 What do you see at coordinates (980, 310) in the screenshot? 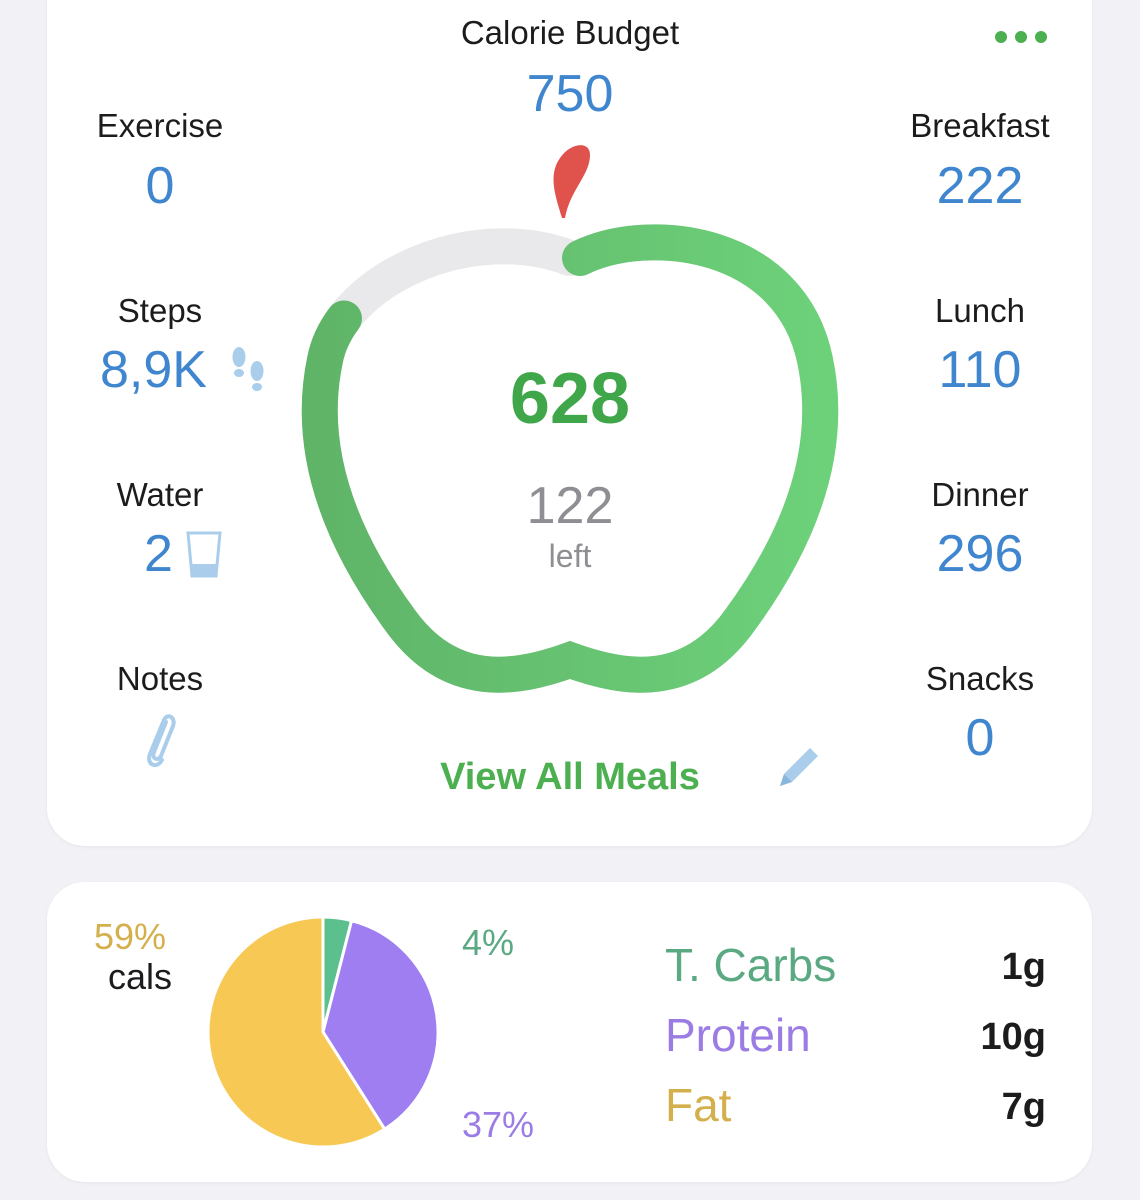
I see `lunch-label: Lunch` at bounding box center [980, 310].